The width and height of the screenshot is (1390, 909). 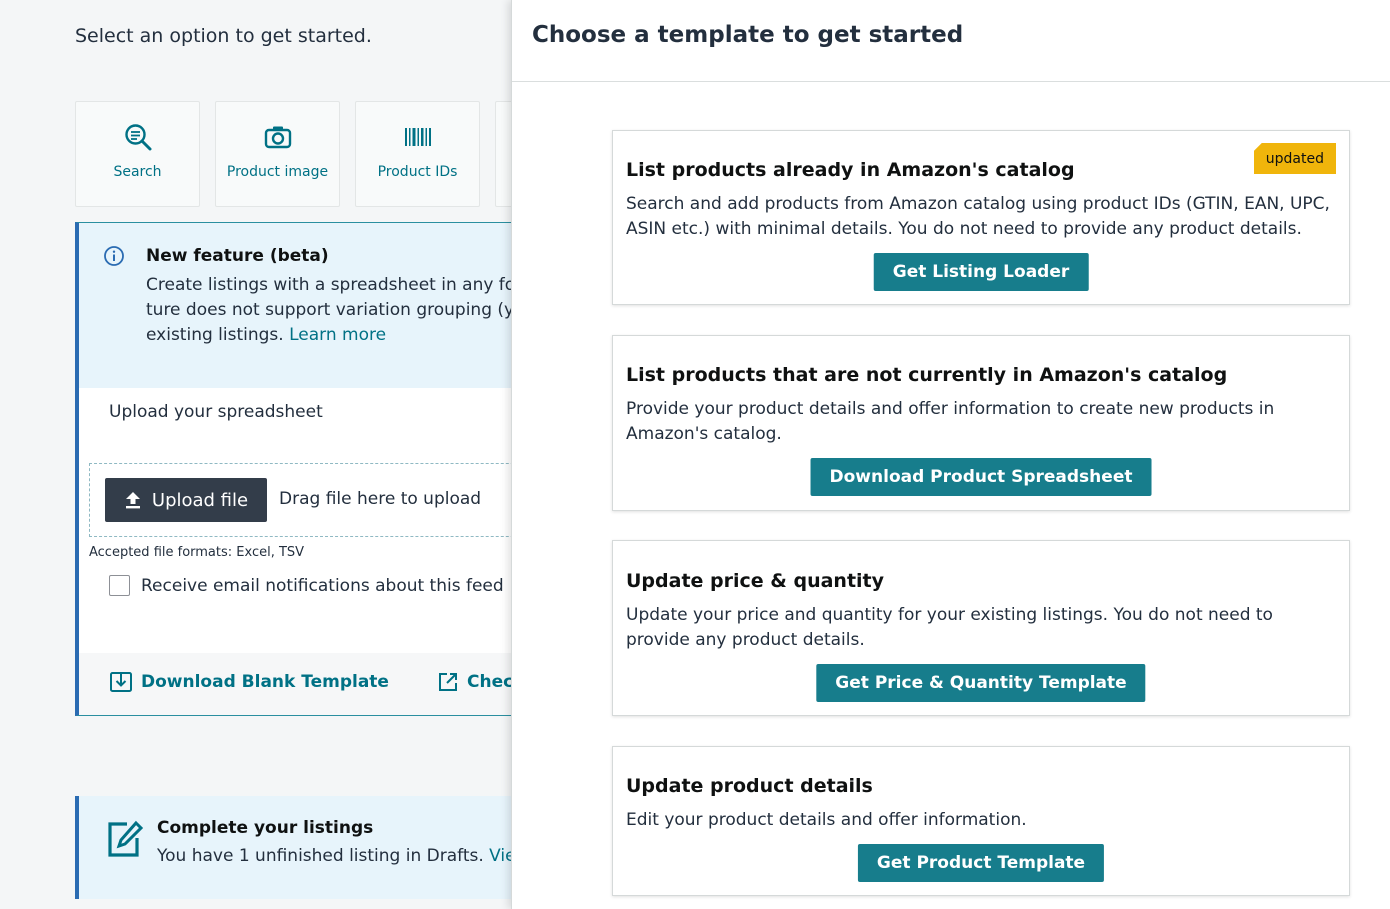 I want to click on drawer-title: Choose a template to get started, so click(x=748, y=35).